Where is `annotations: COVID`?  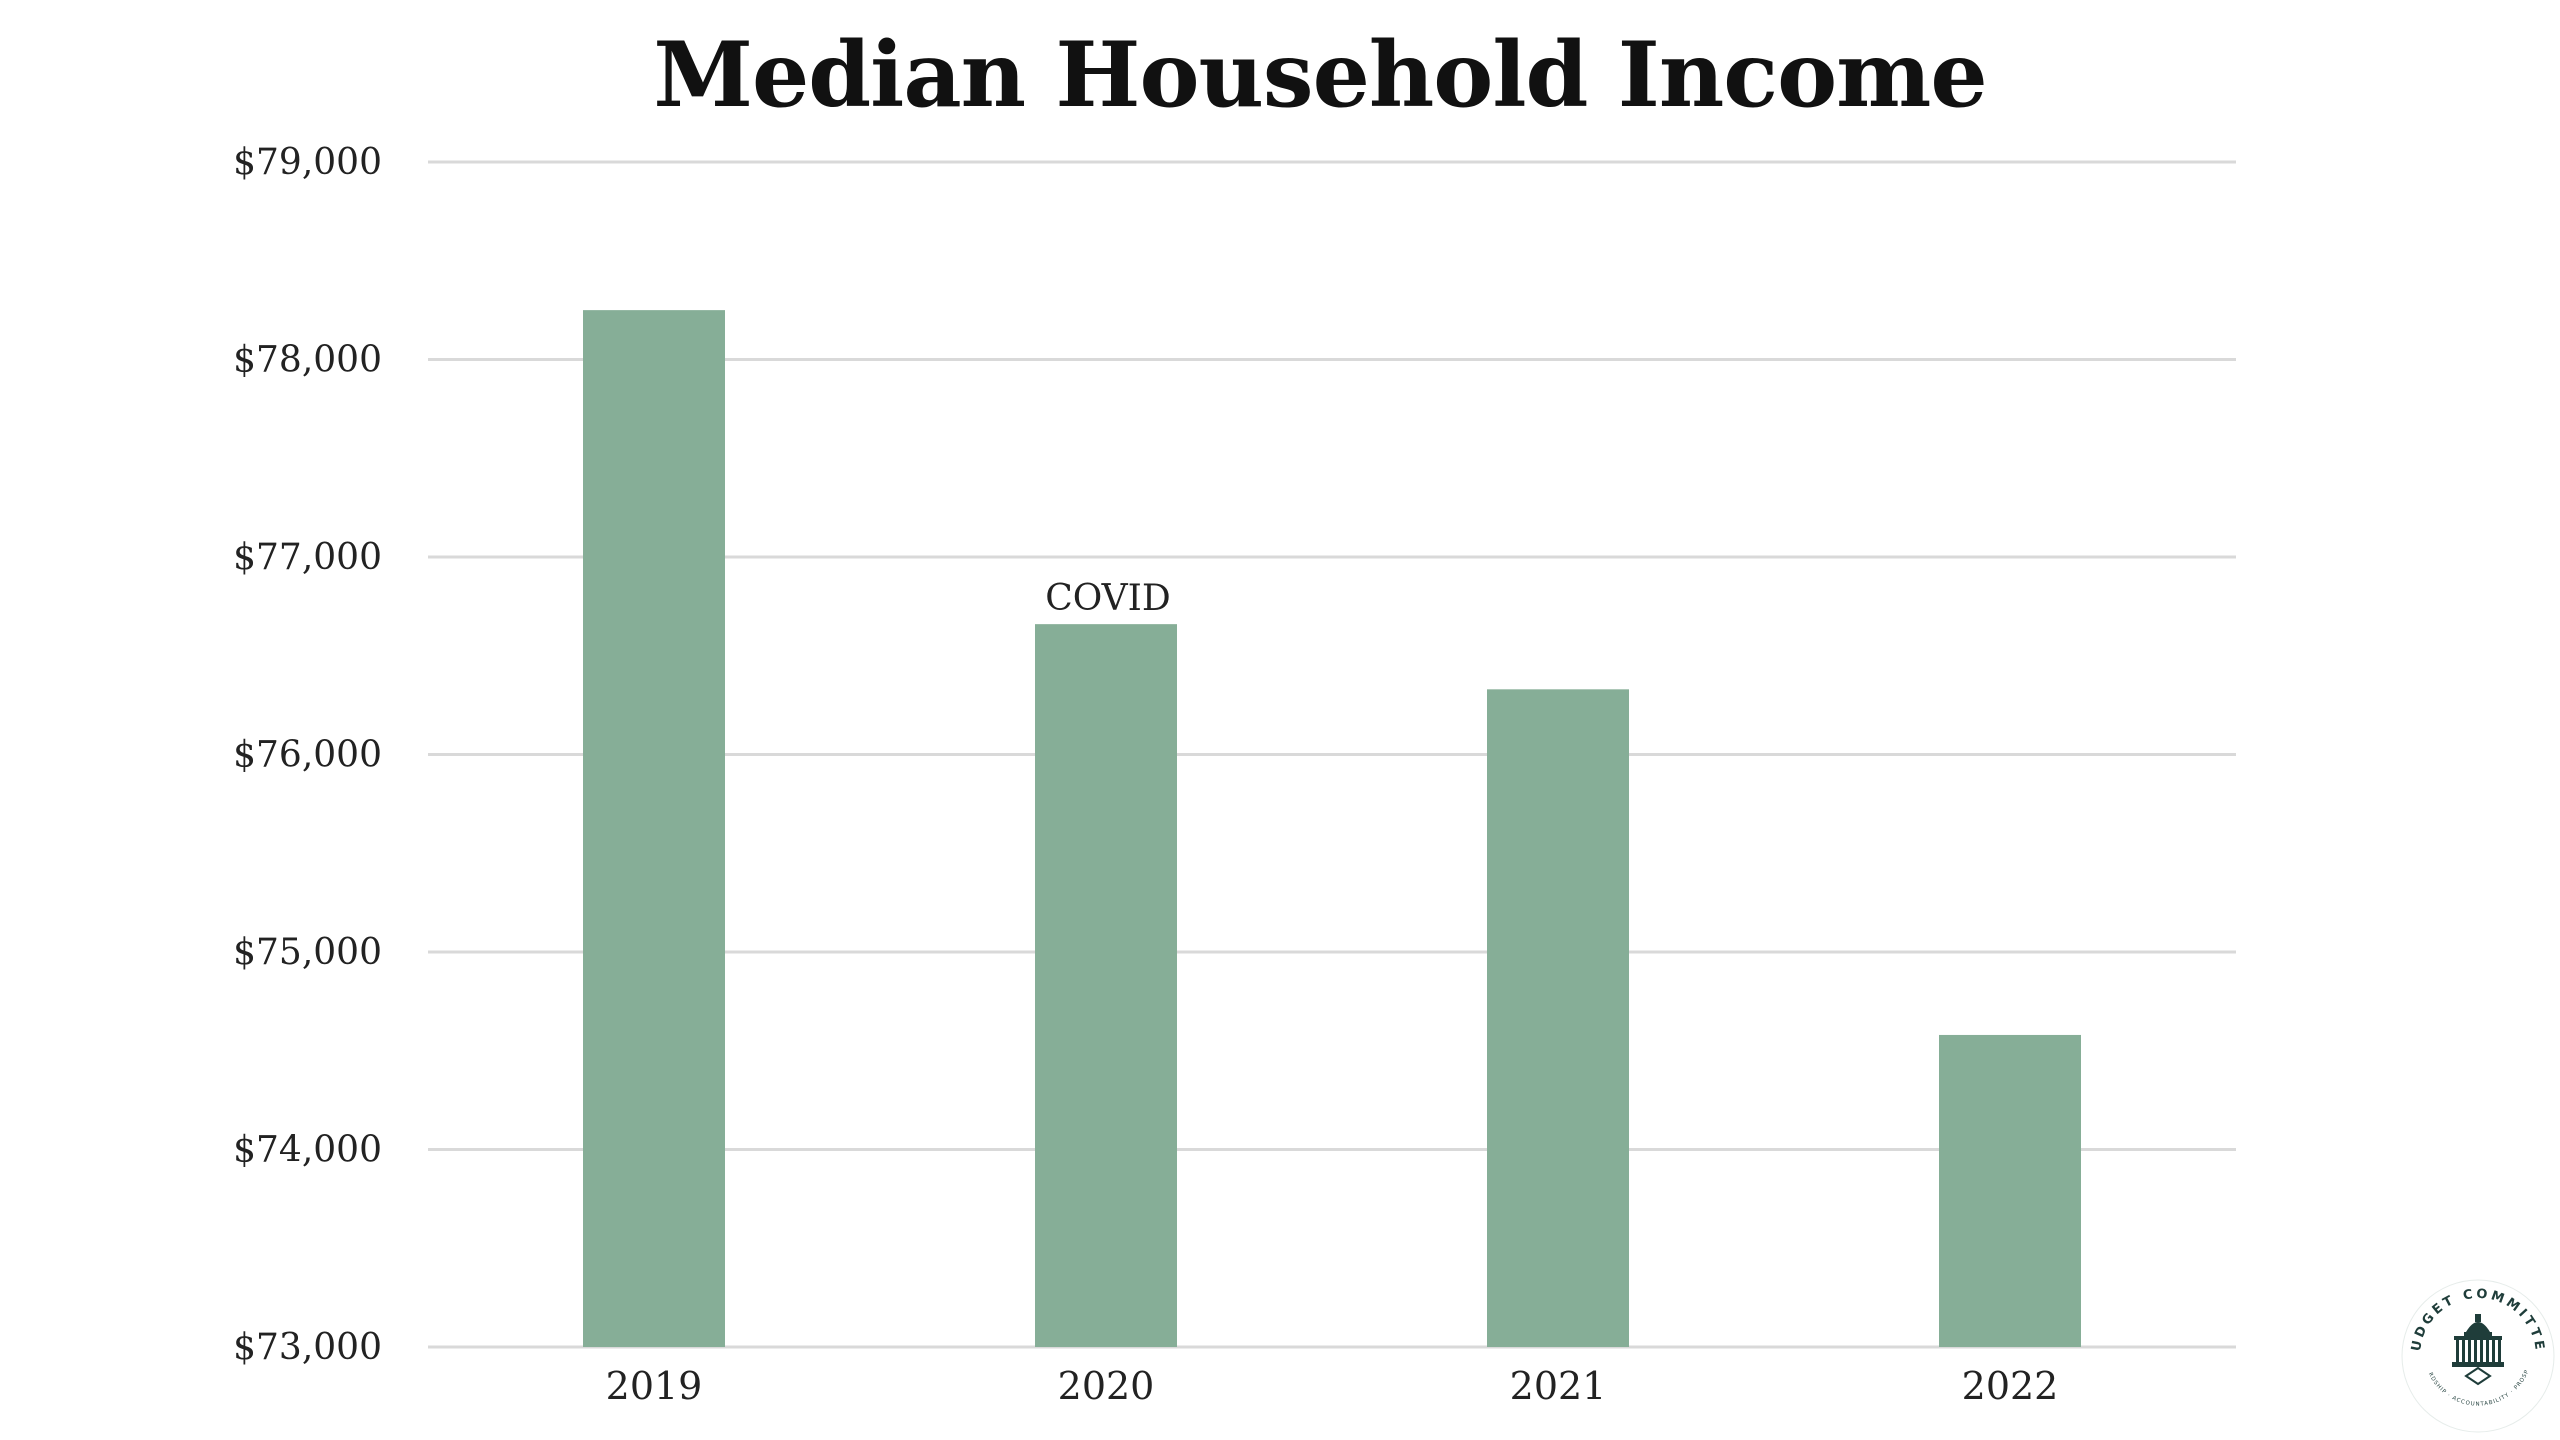
annotations: COVID is located at coordinates (1108, 598).